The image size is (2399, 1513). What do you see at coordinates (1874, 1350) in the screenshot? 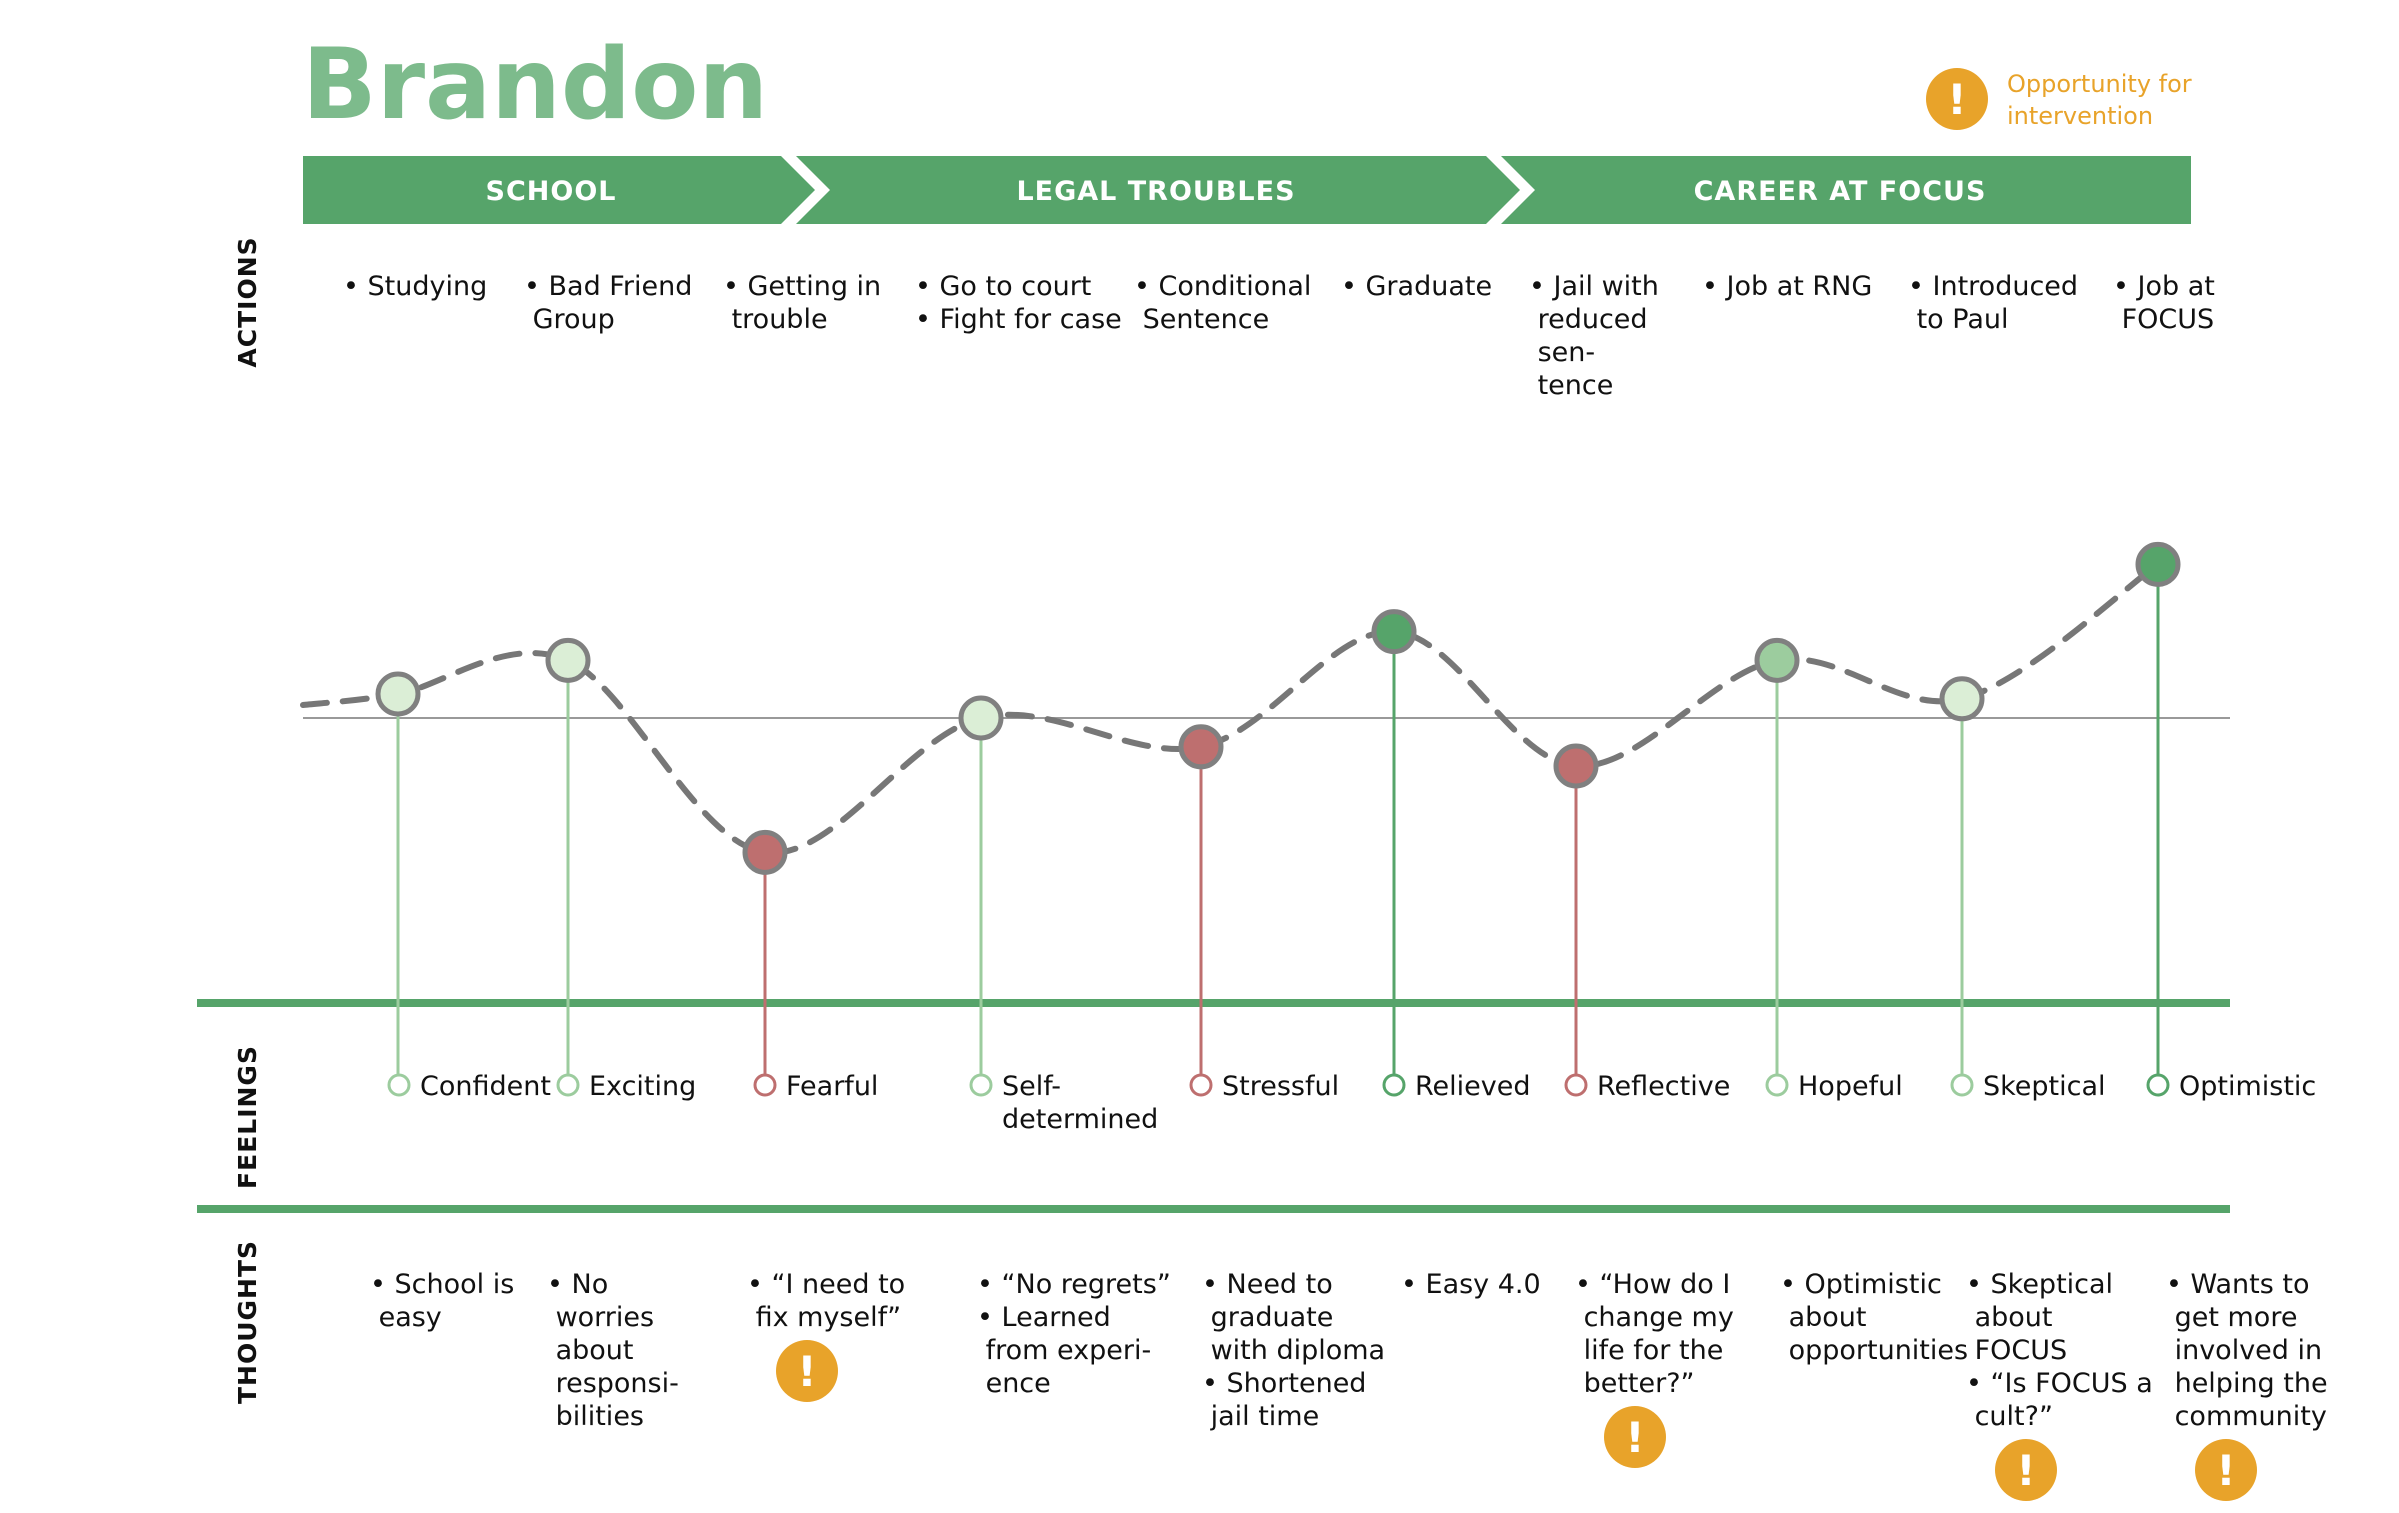
I see `thought-text-line: opportunities` at bounding box center [1874, 1350].